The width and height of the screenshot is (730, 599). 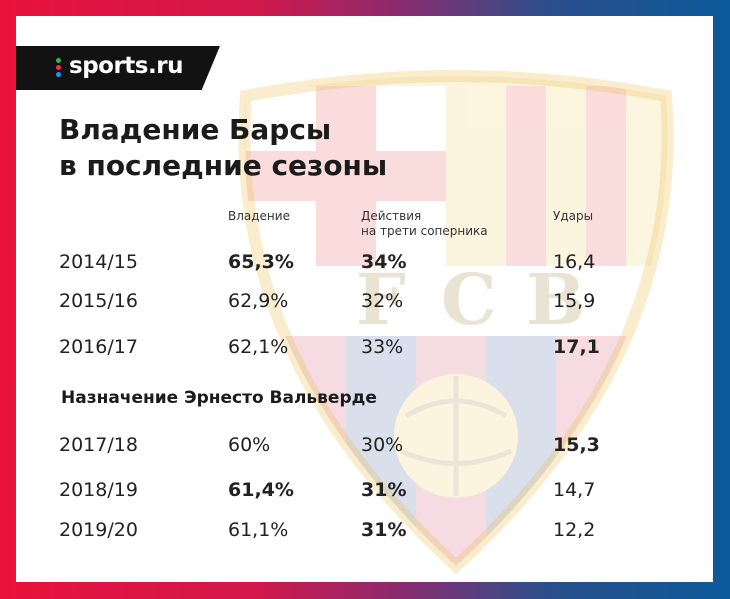 I want to click on table-row: 2015/16 62,9% 32% 15,9, so click(x=364, y=305).